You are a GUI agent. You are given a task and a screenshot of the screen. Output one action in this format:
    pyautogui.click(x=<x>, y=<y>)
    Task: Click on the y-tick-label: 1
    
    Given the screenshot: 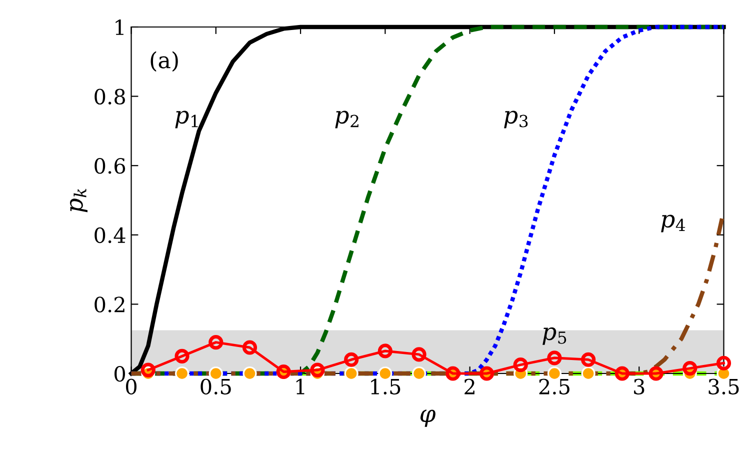 What is the action you would take?
    pyautogui.click(x=120, y=27)
    